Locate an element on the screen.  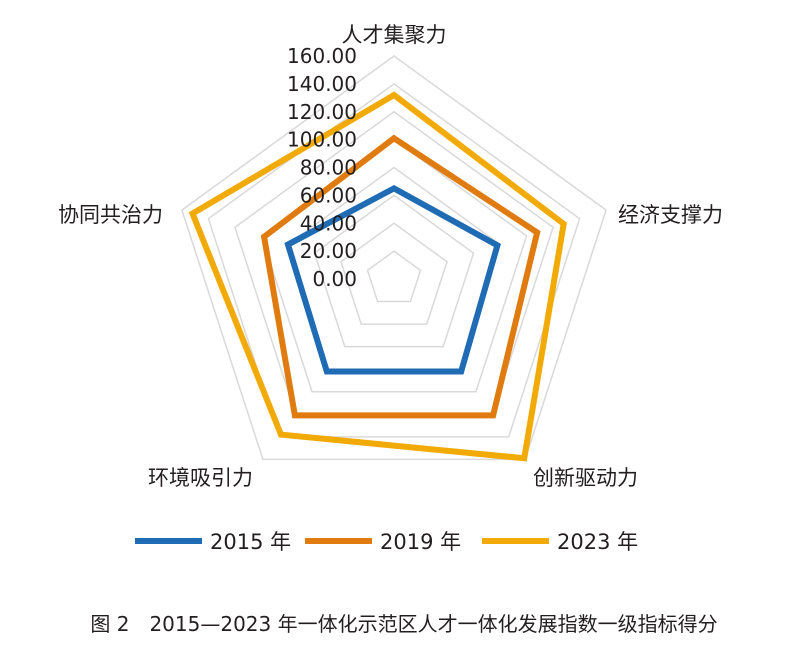
tick-label: 120.00 is located at coordinates (322, 112).